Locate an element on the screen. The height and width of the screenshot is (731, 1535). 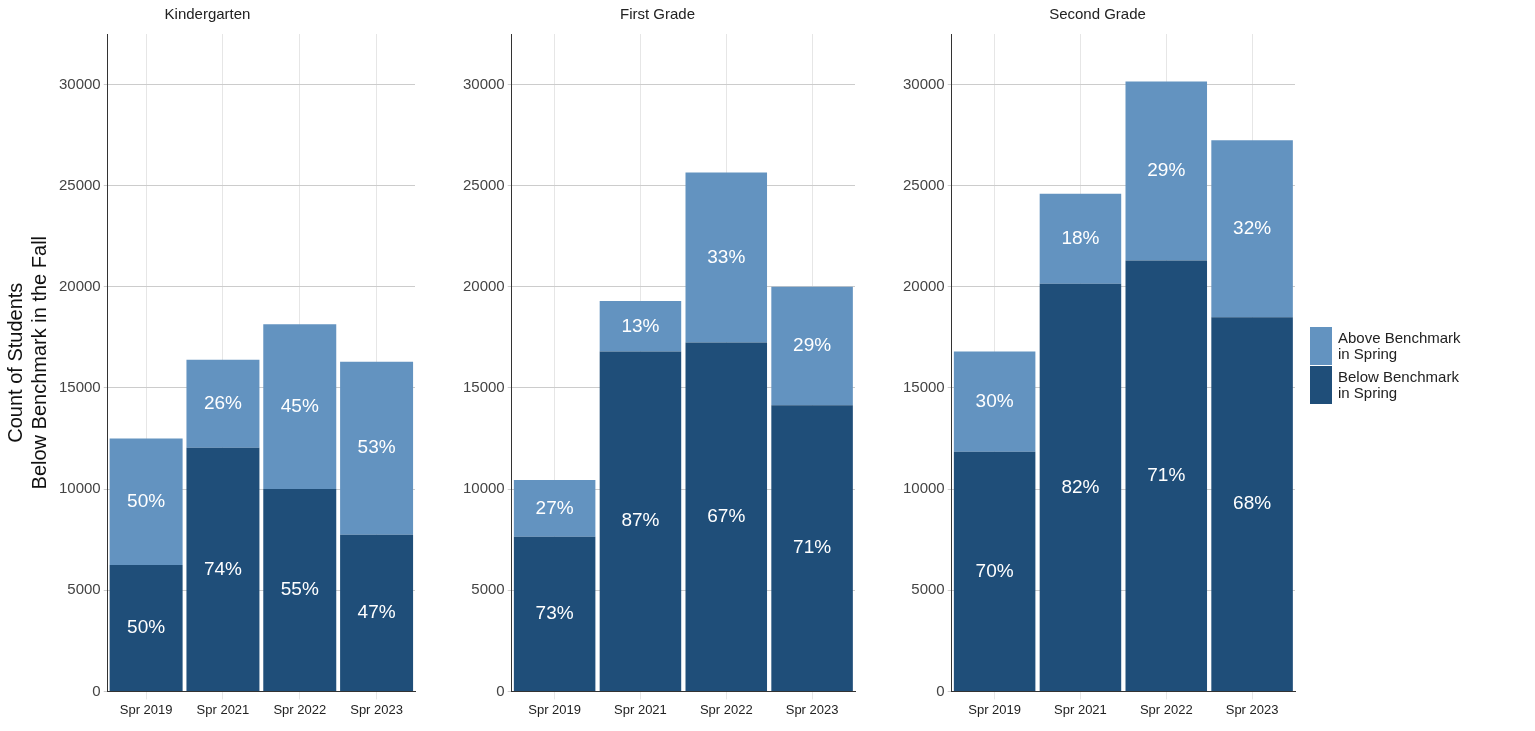
annotation: 74% is located at coordinates (223, 568).